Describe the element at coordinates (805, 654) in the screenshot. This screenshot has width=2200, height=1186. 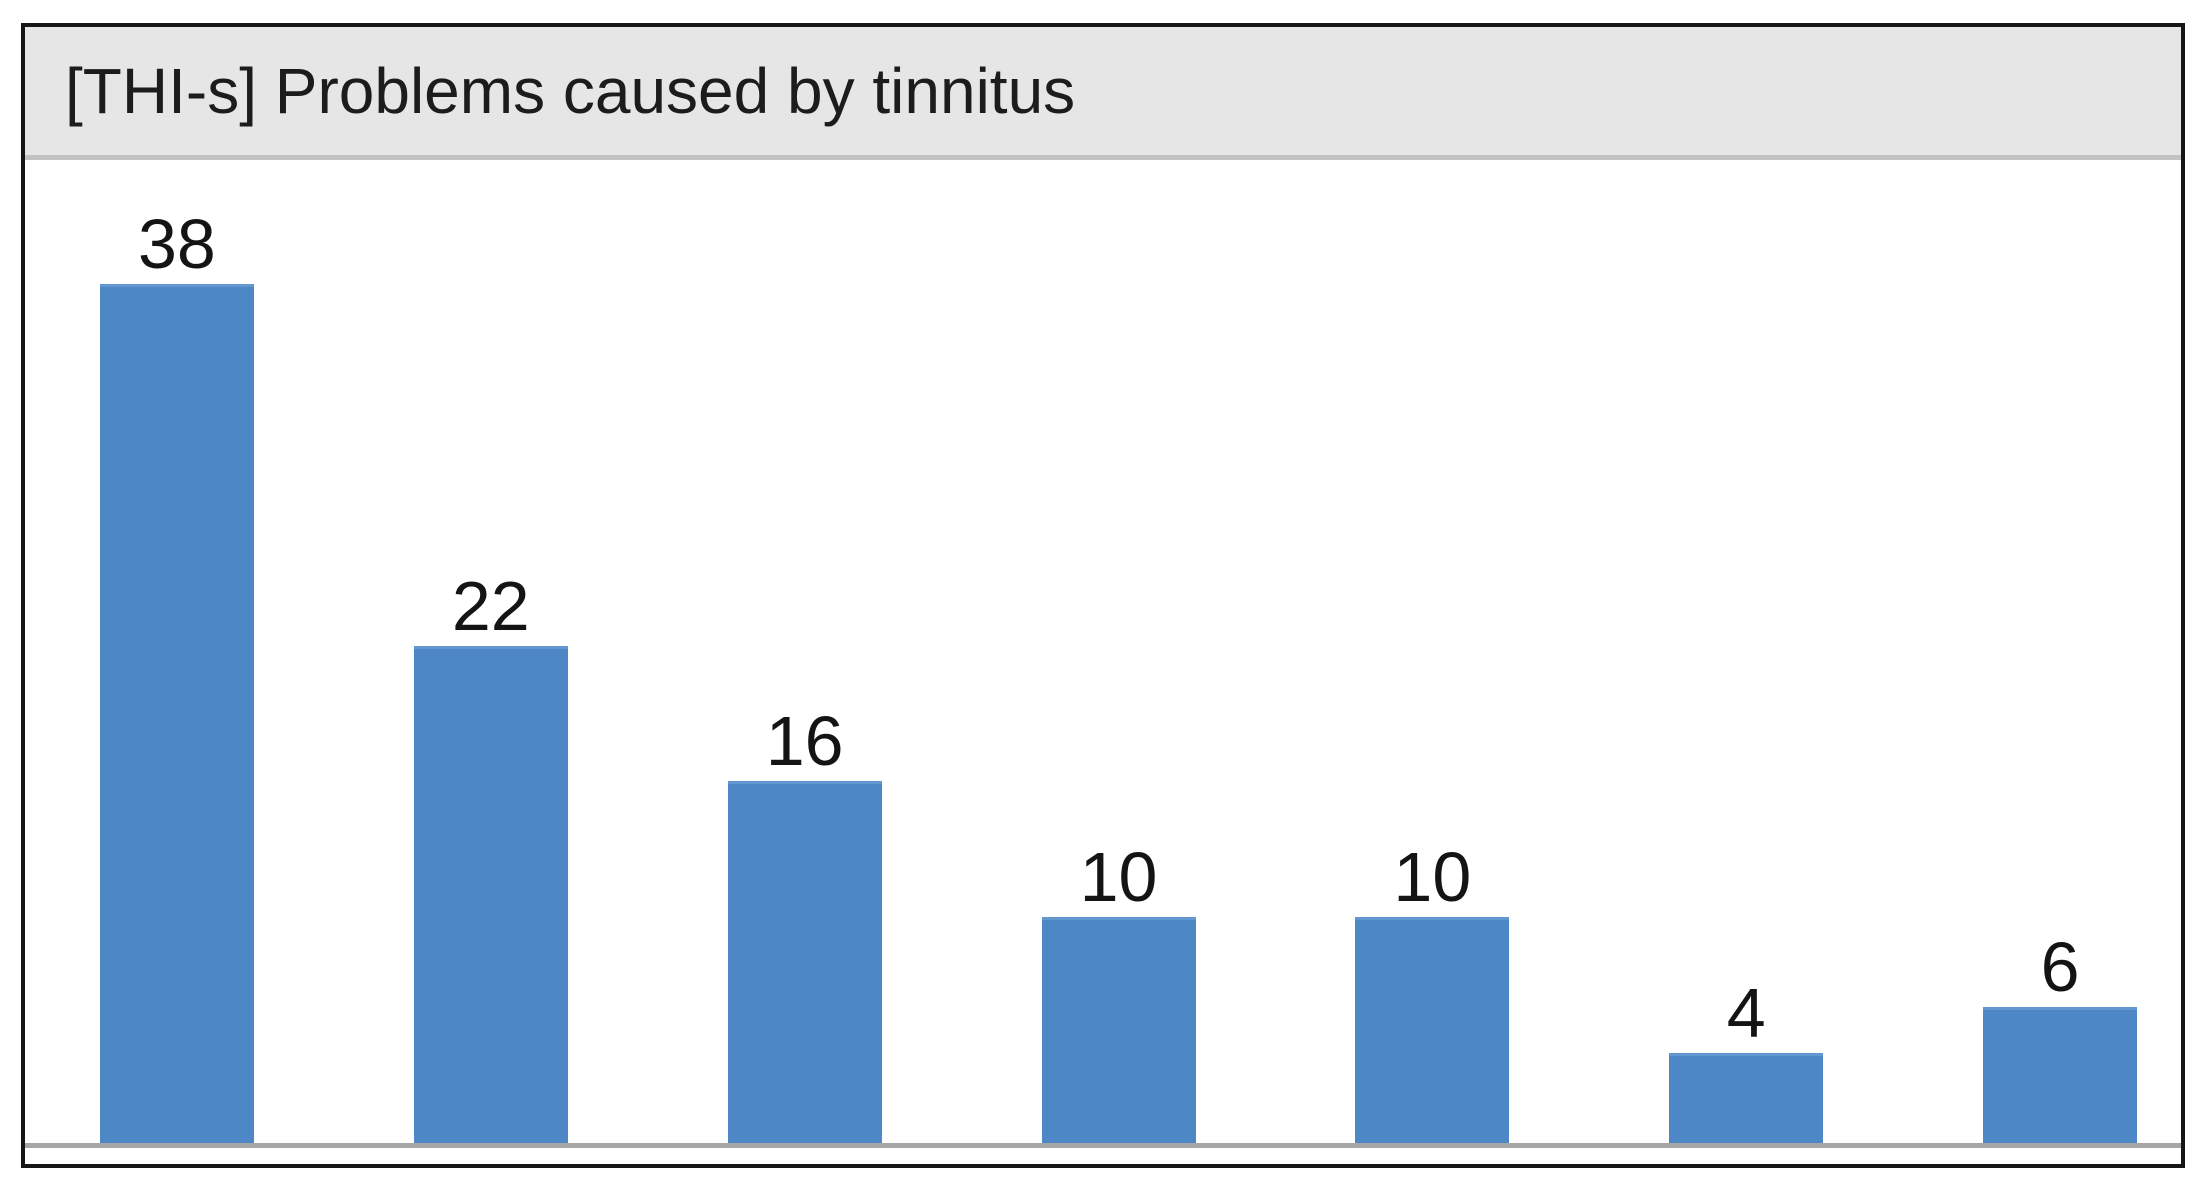
I see `bar-slot: 16` at that location.